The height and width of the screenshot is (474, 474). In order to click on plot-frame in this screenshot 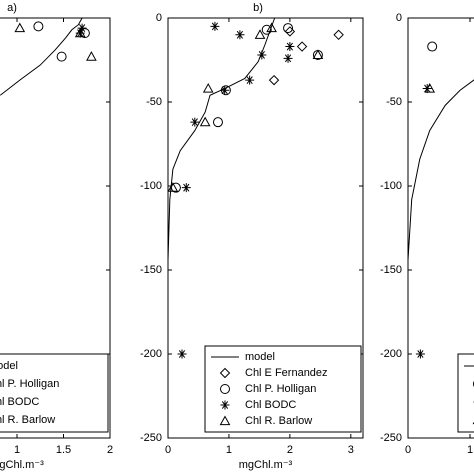, I will do `click(440, 228)`.